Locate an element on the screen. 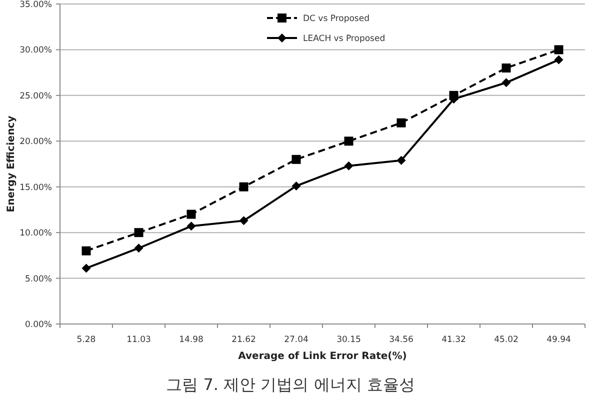 The height and width of the screenshot is (398, 591). y-tick-label: 10.00% is located at coordinates (36, 233).